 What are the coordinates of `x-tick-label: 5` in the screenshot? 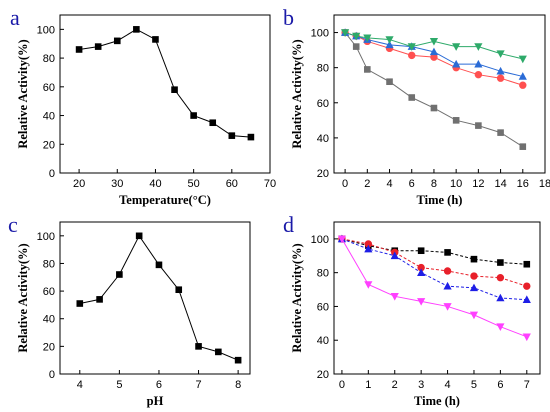 It's located at (474, 385).